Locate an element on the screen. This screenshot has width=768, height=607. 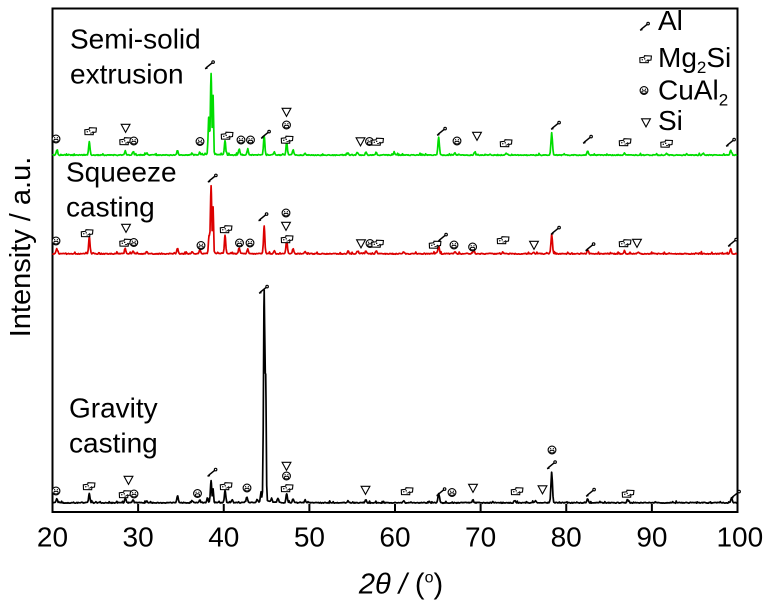
svg-text: Si is located at coordinates (670, 120).